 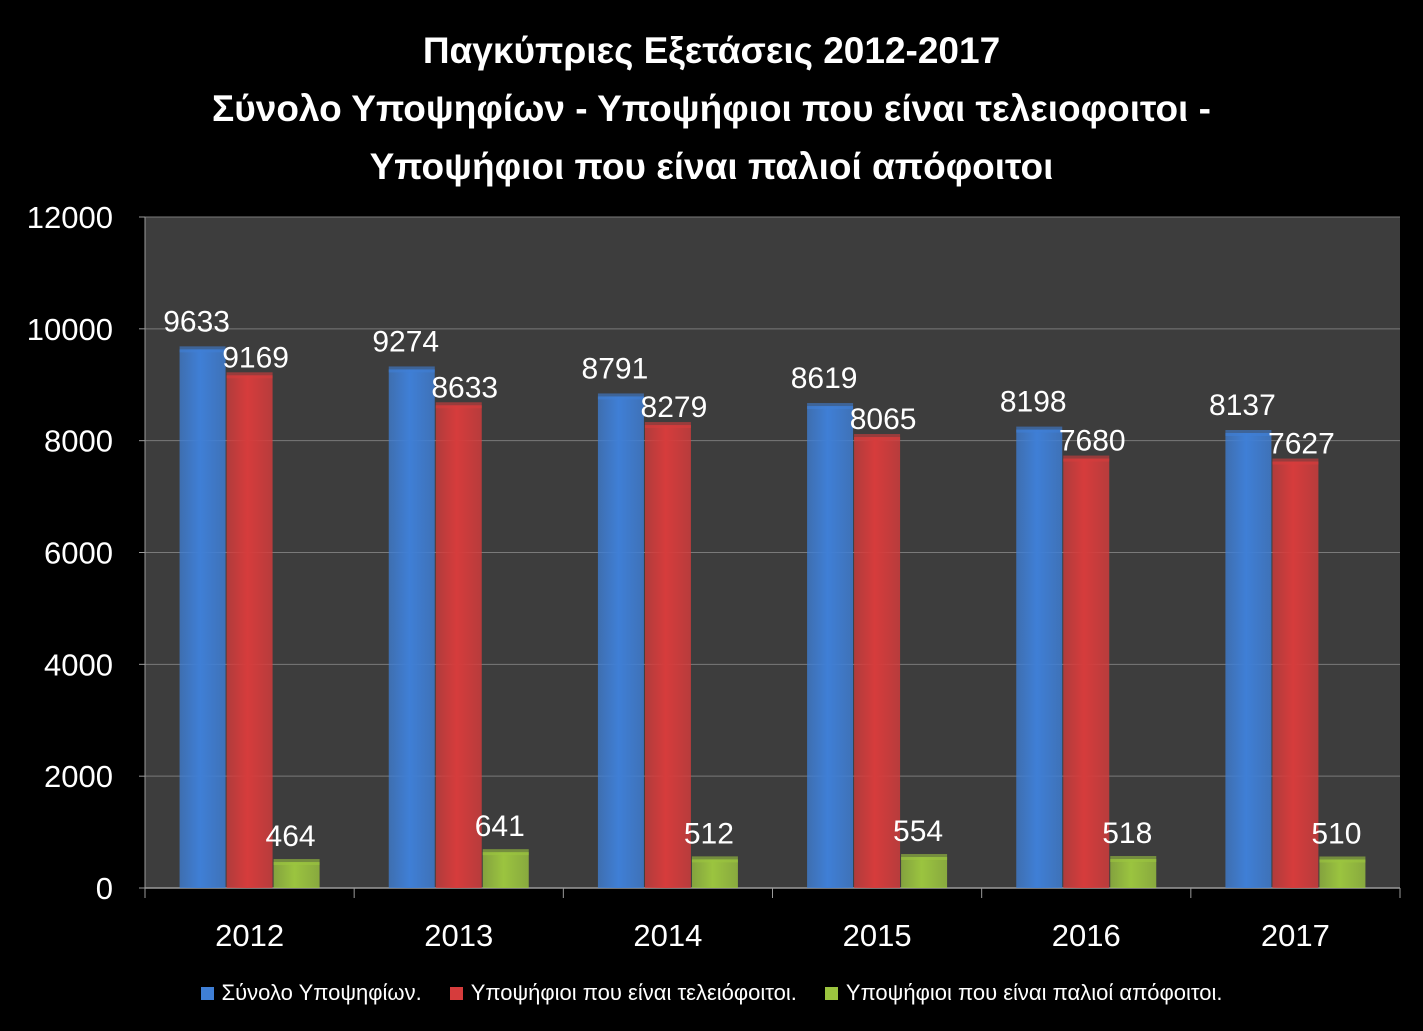 I want to click on x-tick-label: 2016, so click(x=1086, y=935).